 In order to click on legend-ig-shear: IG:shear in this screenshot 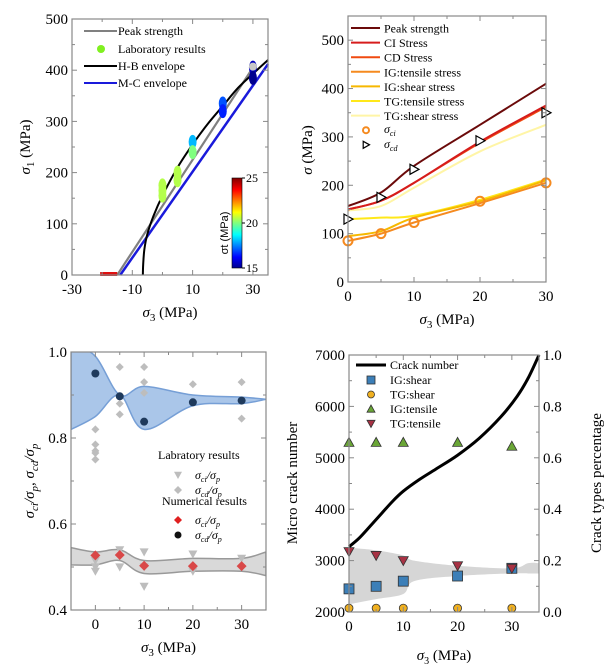, I will do `click(398, 380)`.